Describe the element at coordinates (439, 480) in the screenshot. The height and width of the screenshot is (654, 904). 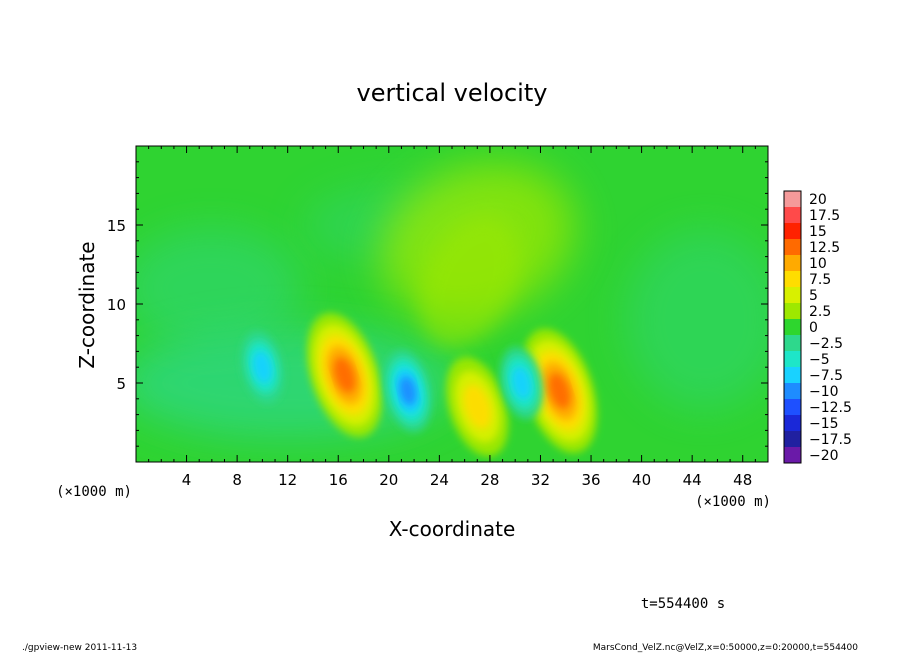
I see `x-tick-label: 24` at that location.